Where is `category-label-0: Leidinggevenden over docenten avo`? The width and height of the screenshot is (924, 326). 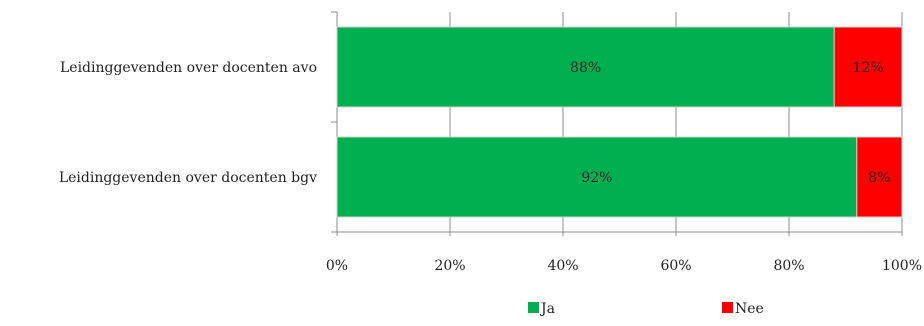 category-label-0: Leidinggevenden over docenten avo is located at coordinates (188, 68).